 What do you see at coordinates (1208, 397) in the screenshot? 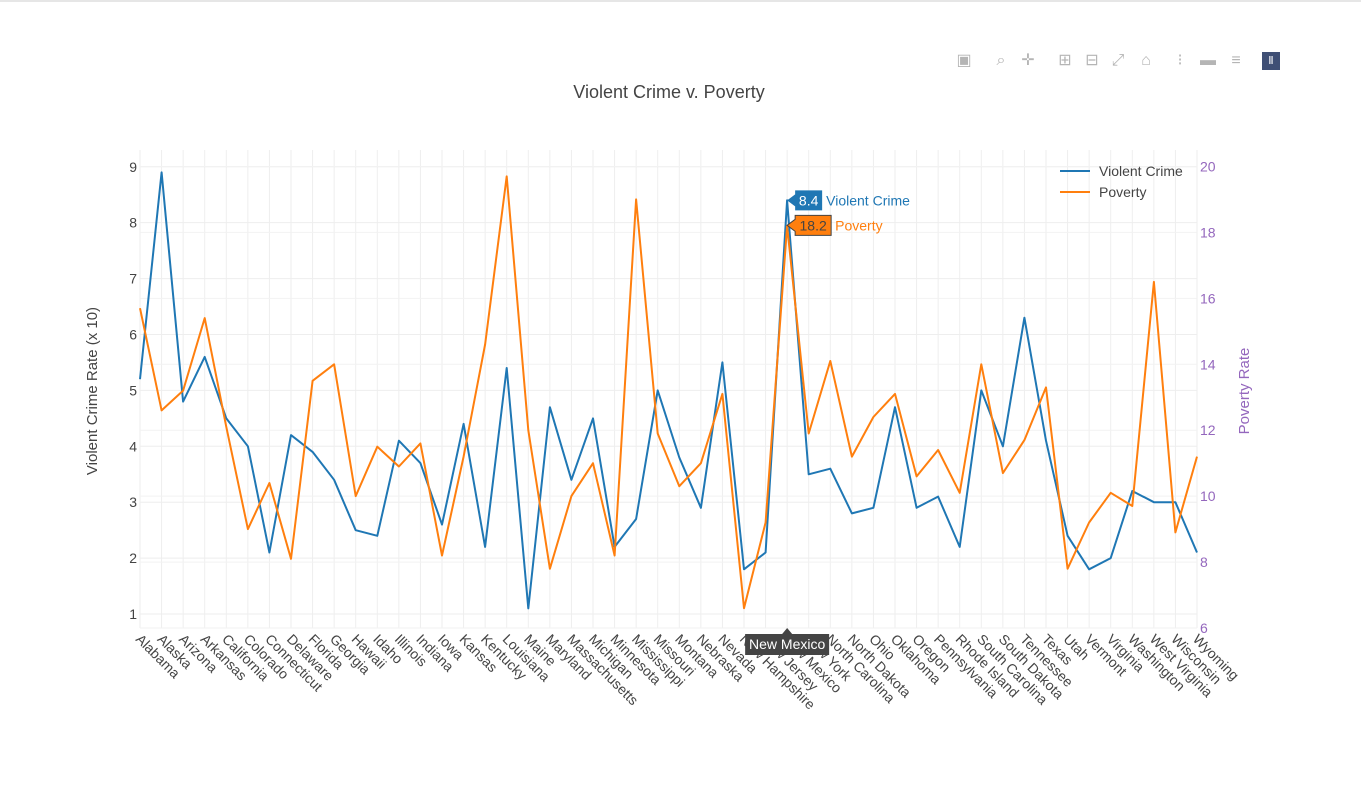
I see `y2-axis-ticks: 6 8 10 12 14 16 18 20` at bounding box center [1208, 397].